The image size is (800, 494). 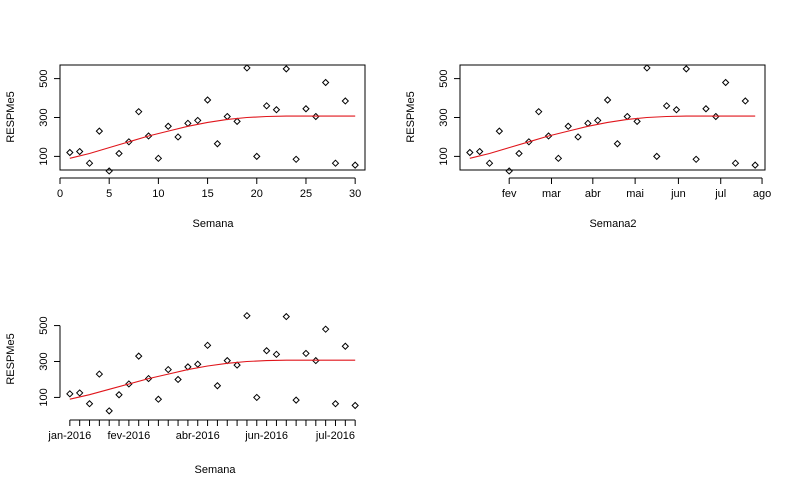 I want to click on x-tick-label: fev-2016, so click(x=128, y=436).